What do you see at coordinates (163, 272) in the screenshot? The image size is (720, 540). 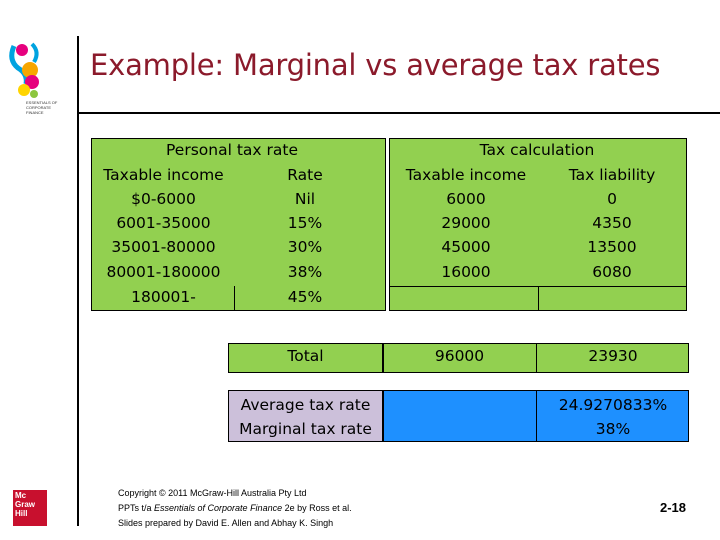 I see `bracket-income: 80001-180000` at bounding box center [163, 272].